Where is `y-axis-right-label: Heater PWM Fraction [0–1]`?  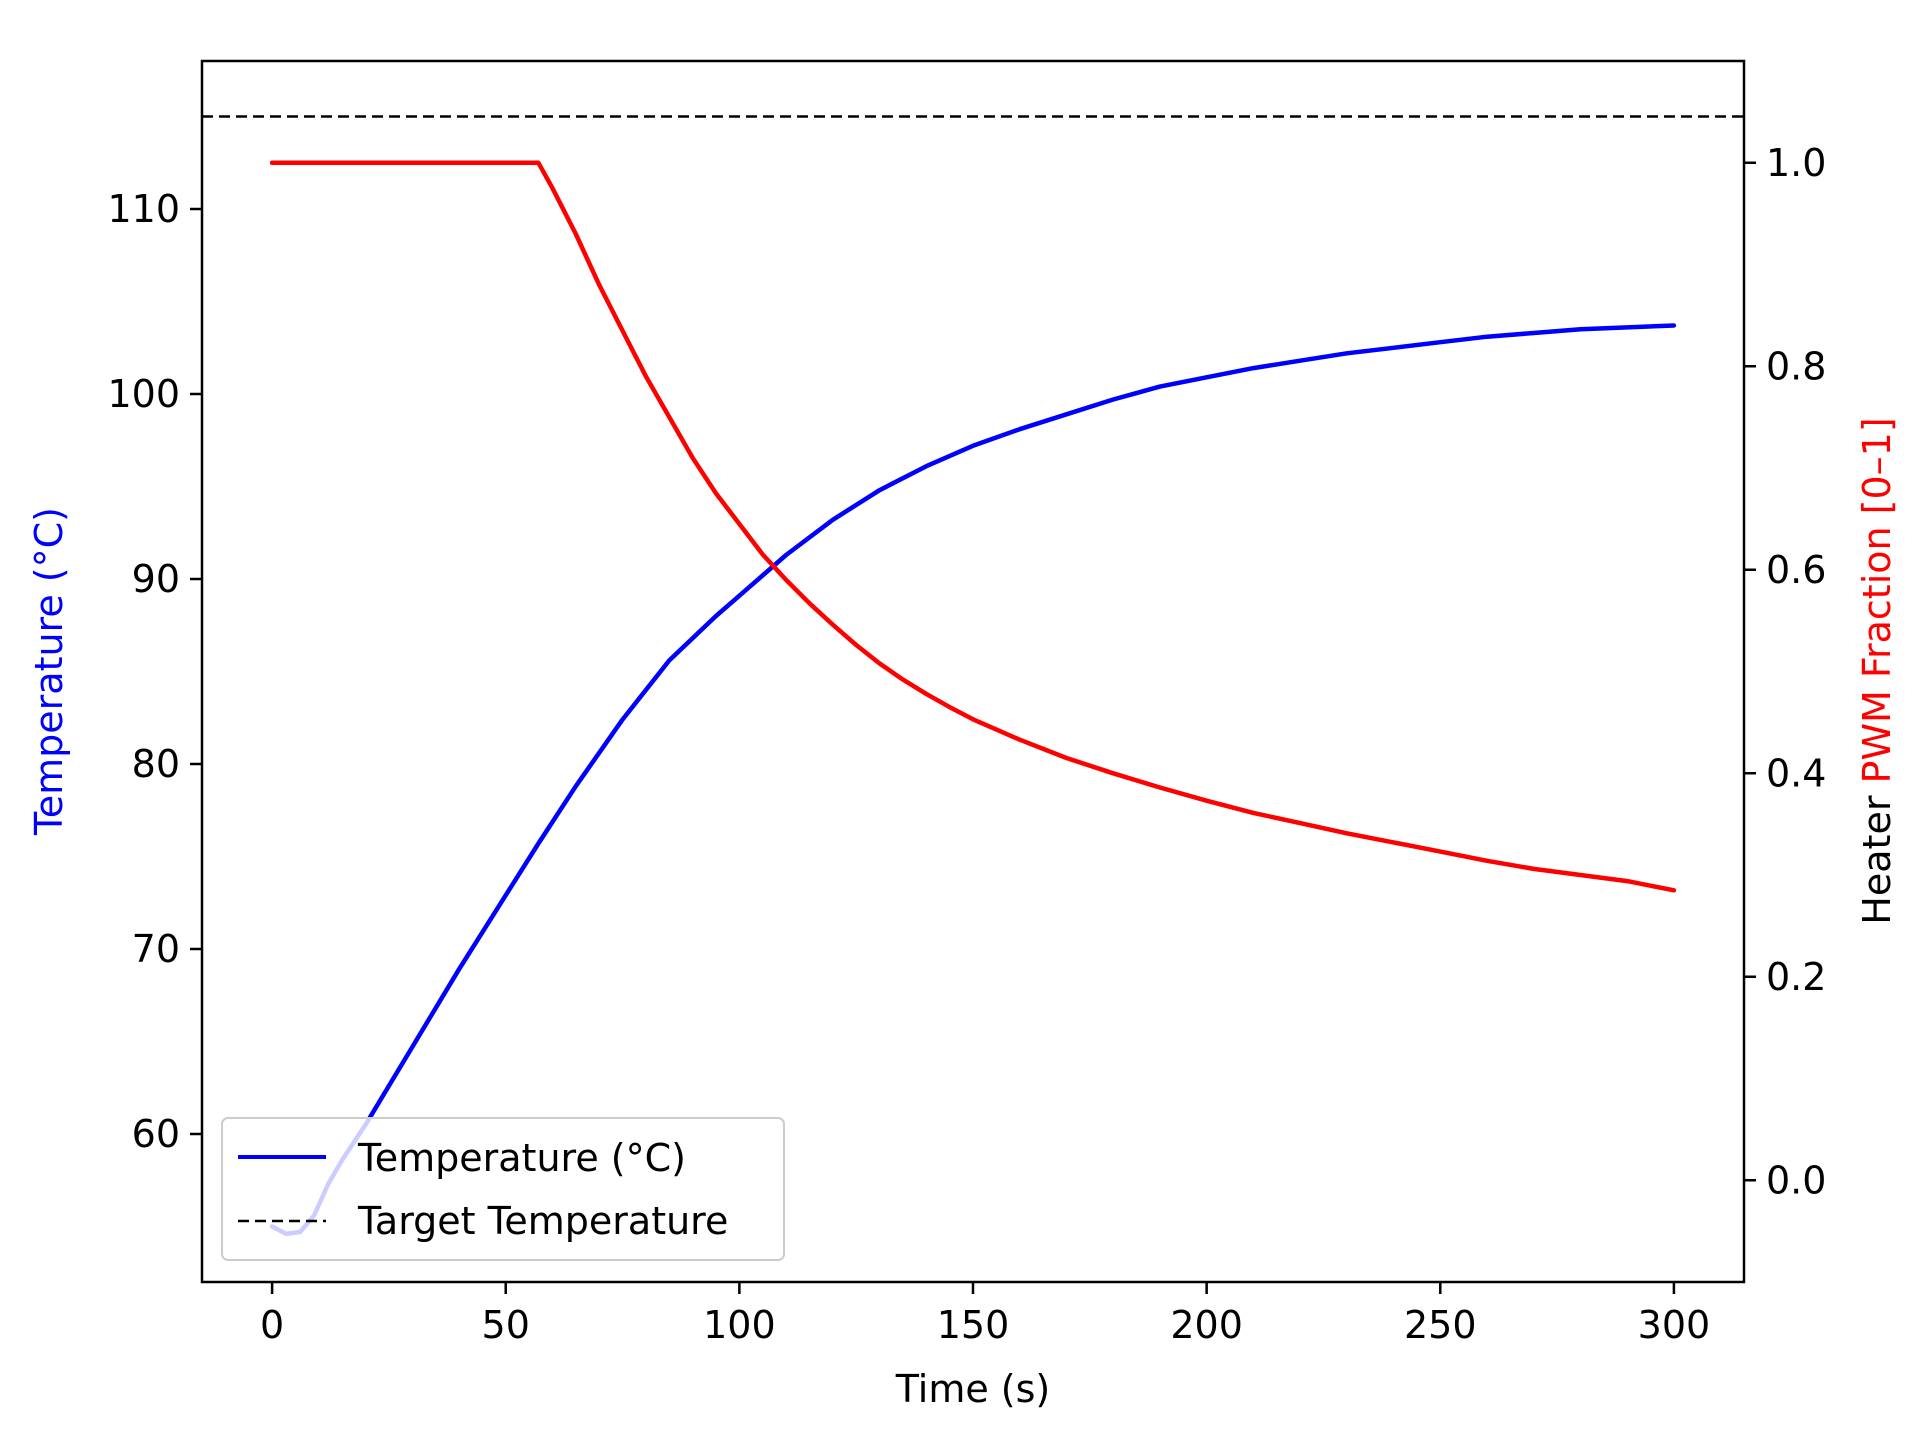 y-axis-right-label: Heater PWM Fraction [0–1] is located at coordinates (1877, 670).